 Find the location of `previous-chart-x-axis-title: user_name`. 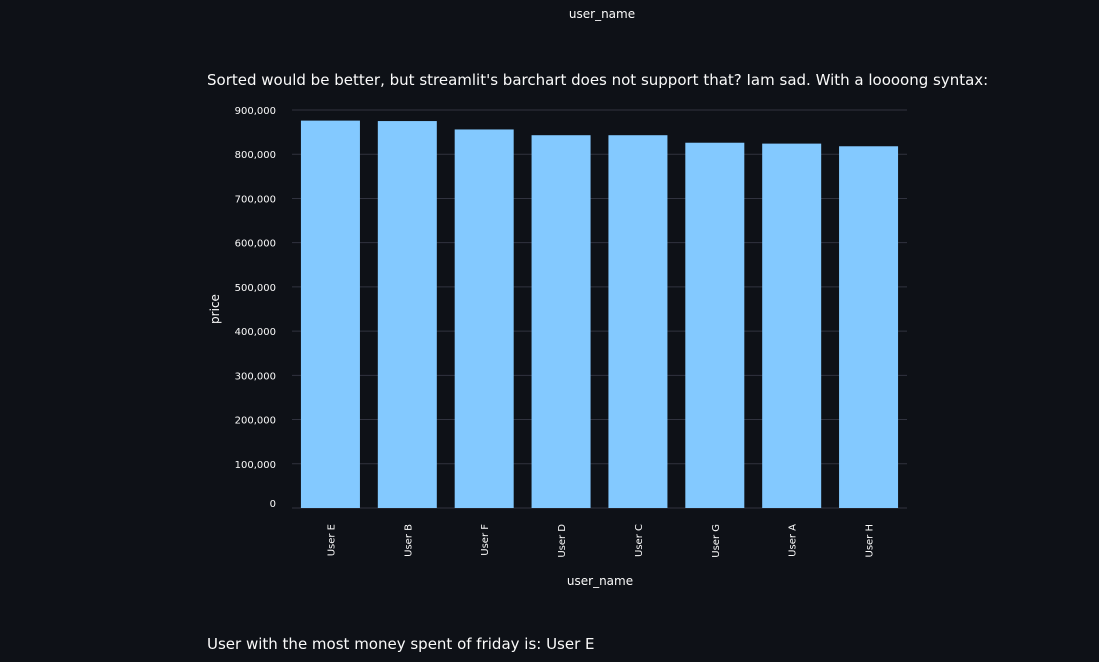

previous-chart-x-axis-title: user_name is located at coordinates (602, 14).